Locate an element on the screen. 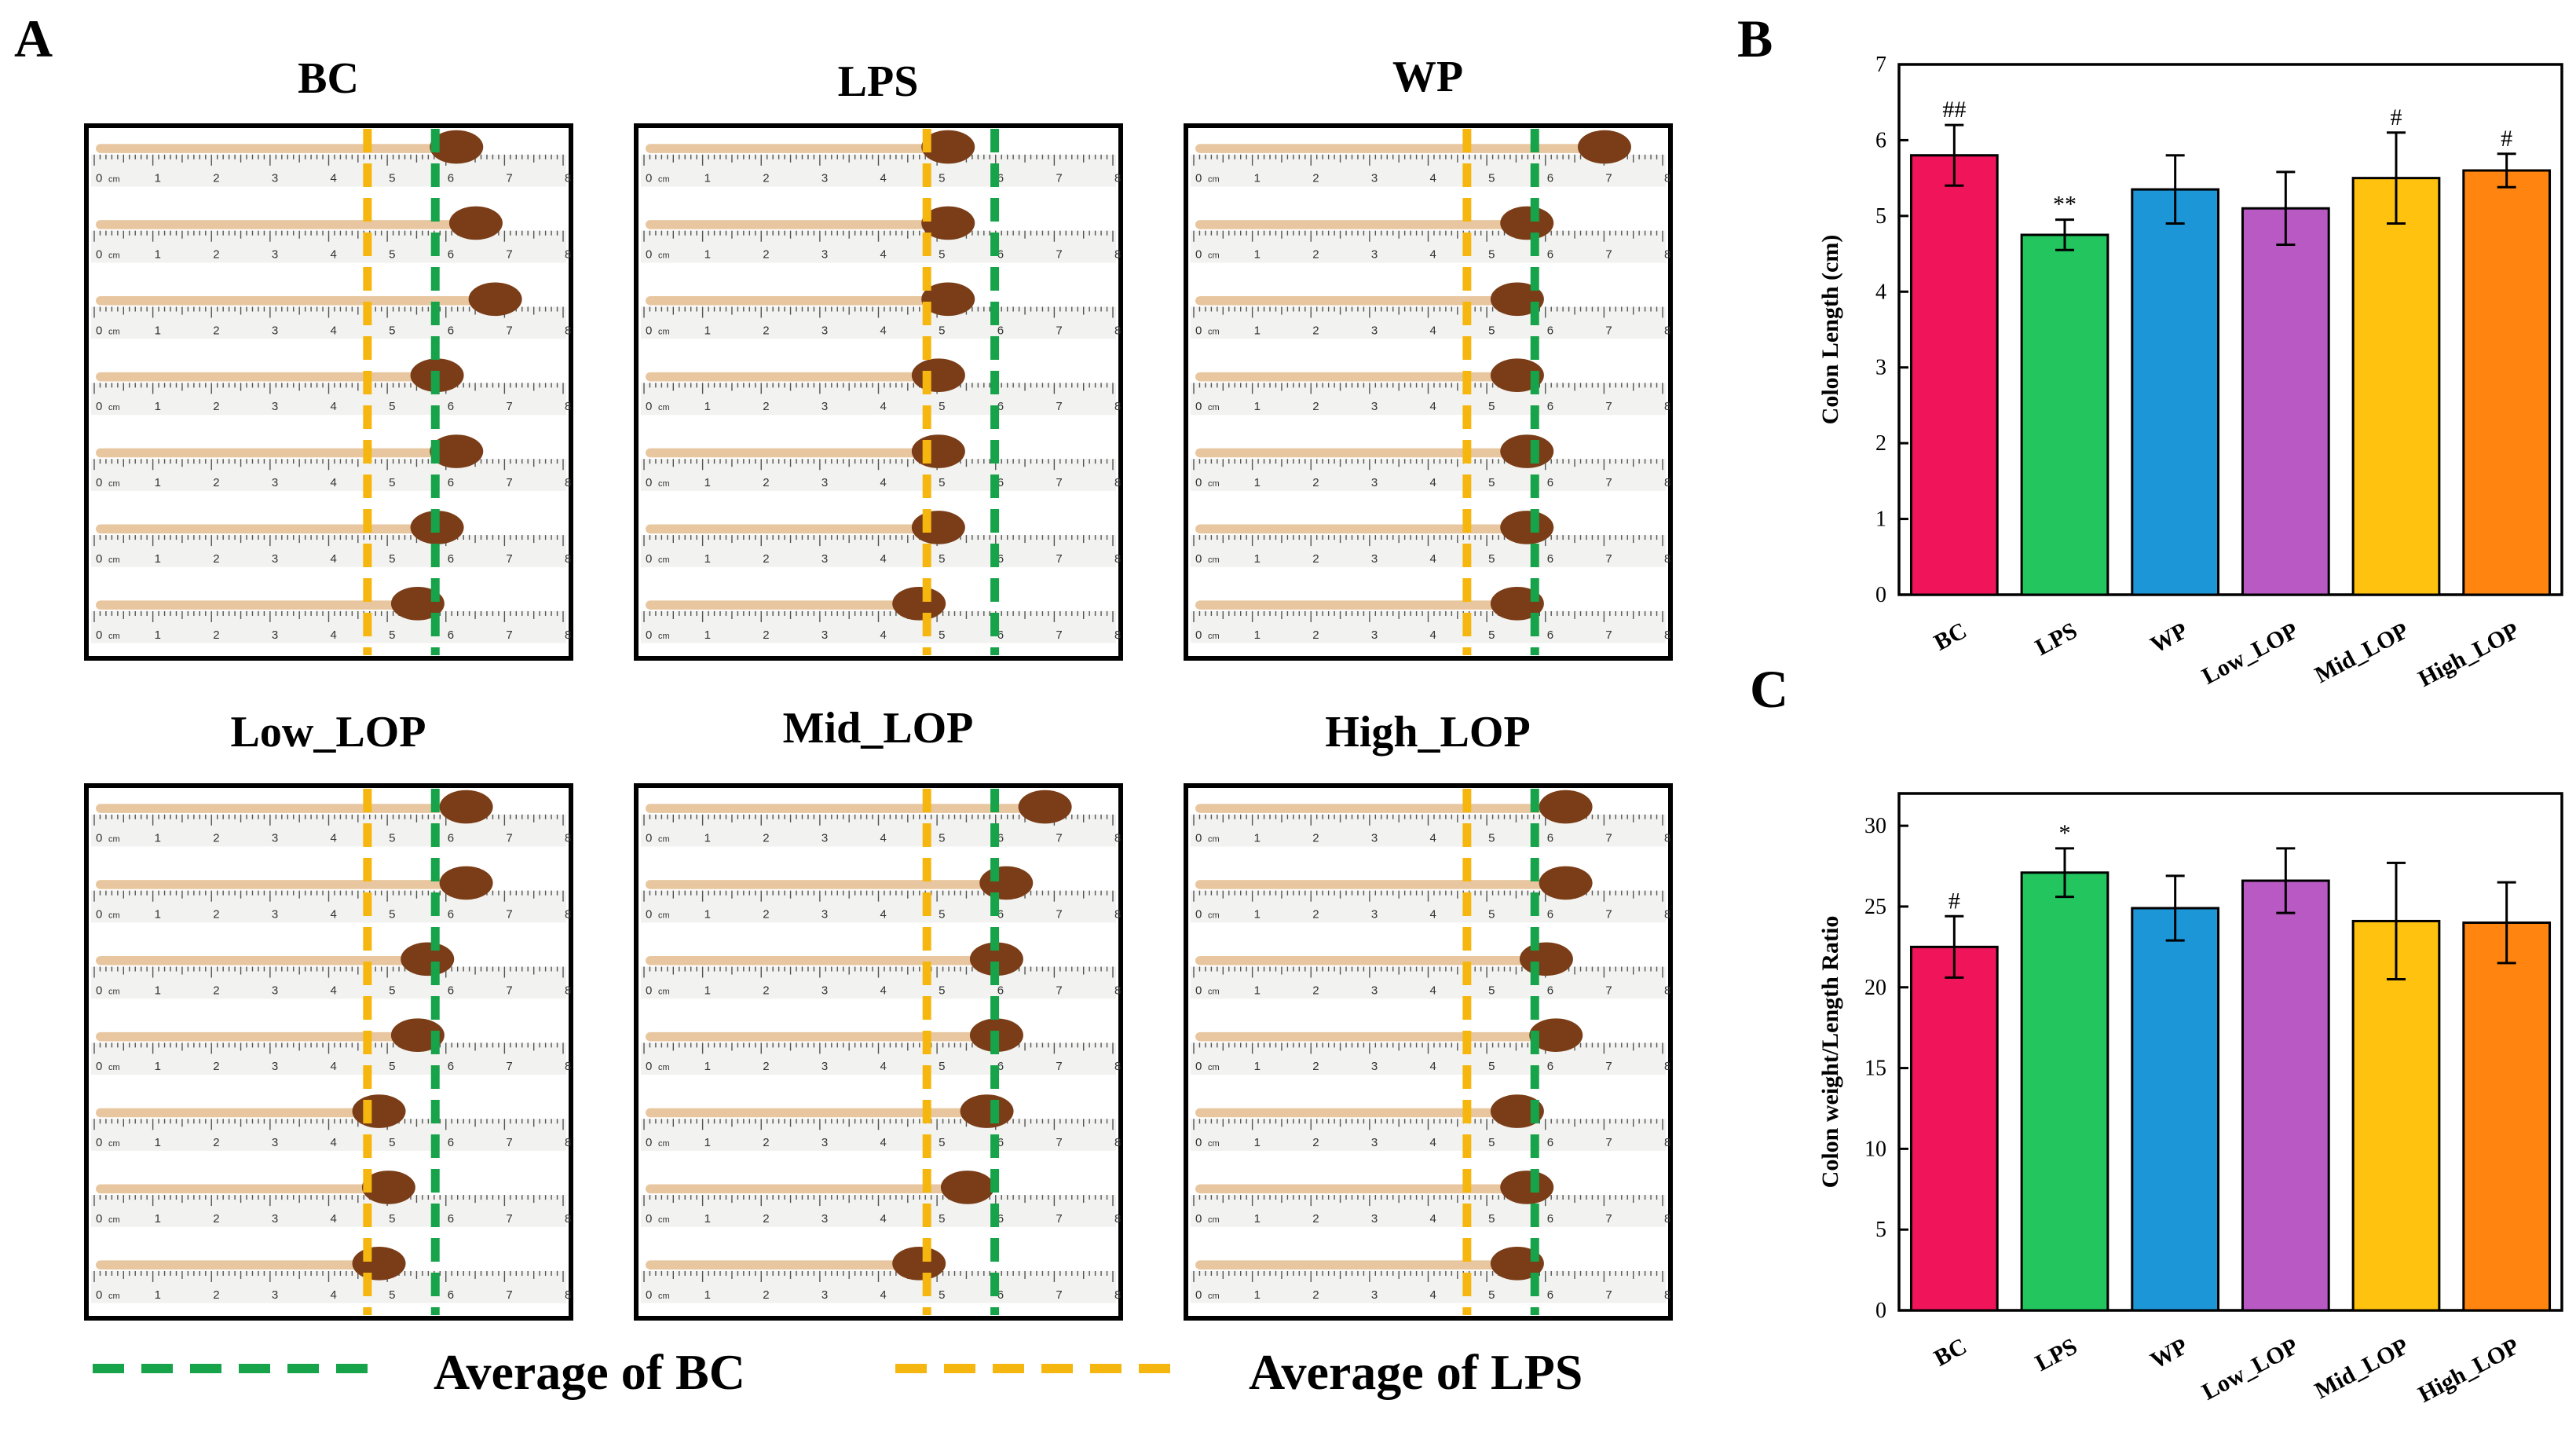 This screenshot has height=1440, width=2576. photo-panel-title: LPS is located at coordinates (879, 81).